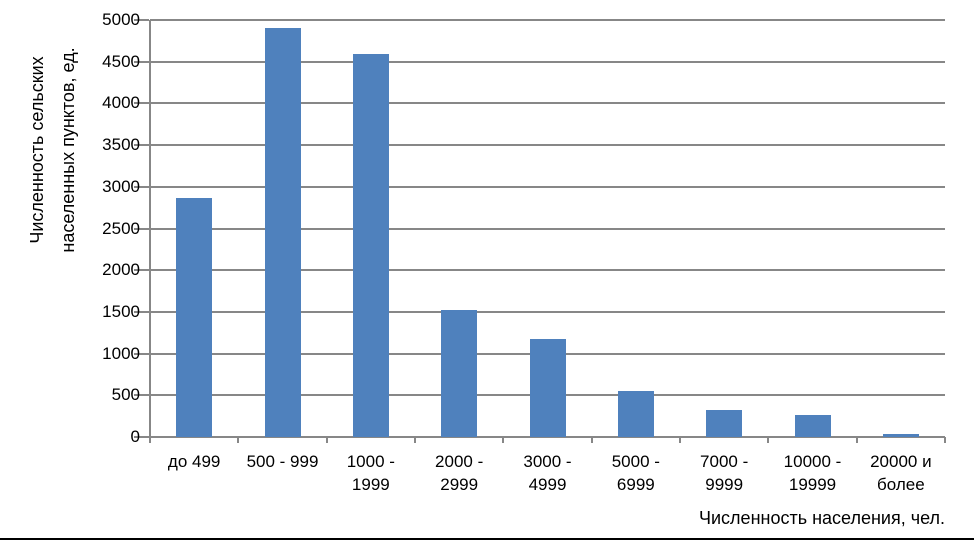 The image size is (974, 548). What do you see at coordinates (901, 461) in the screenshot?
I see `x-category-label-line: 20000 и` at bounding box center [901, 461].